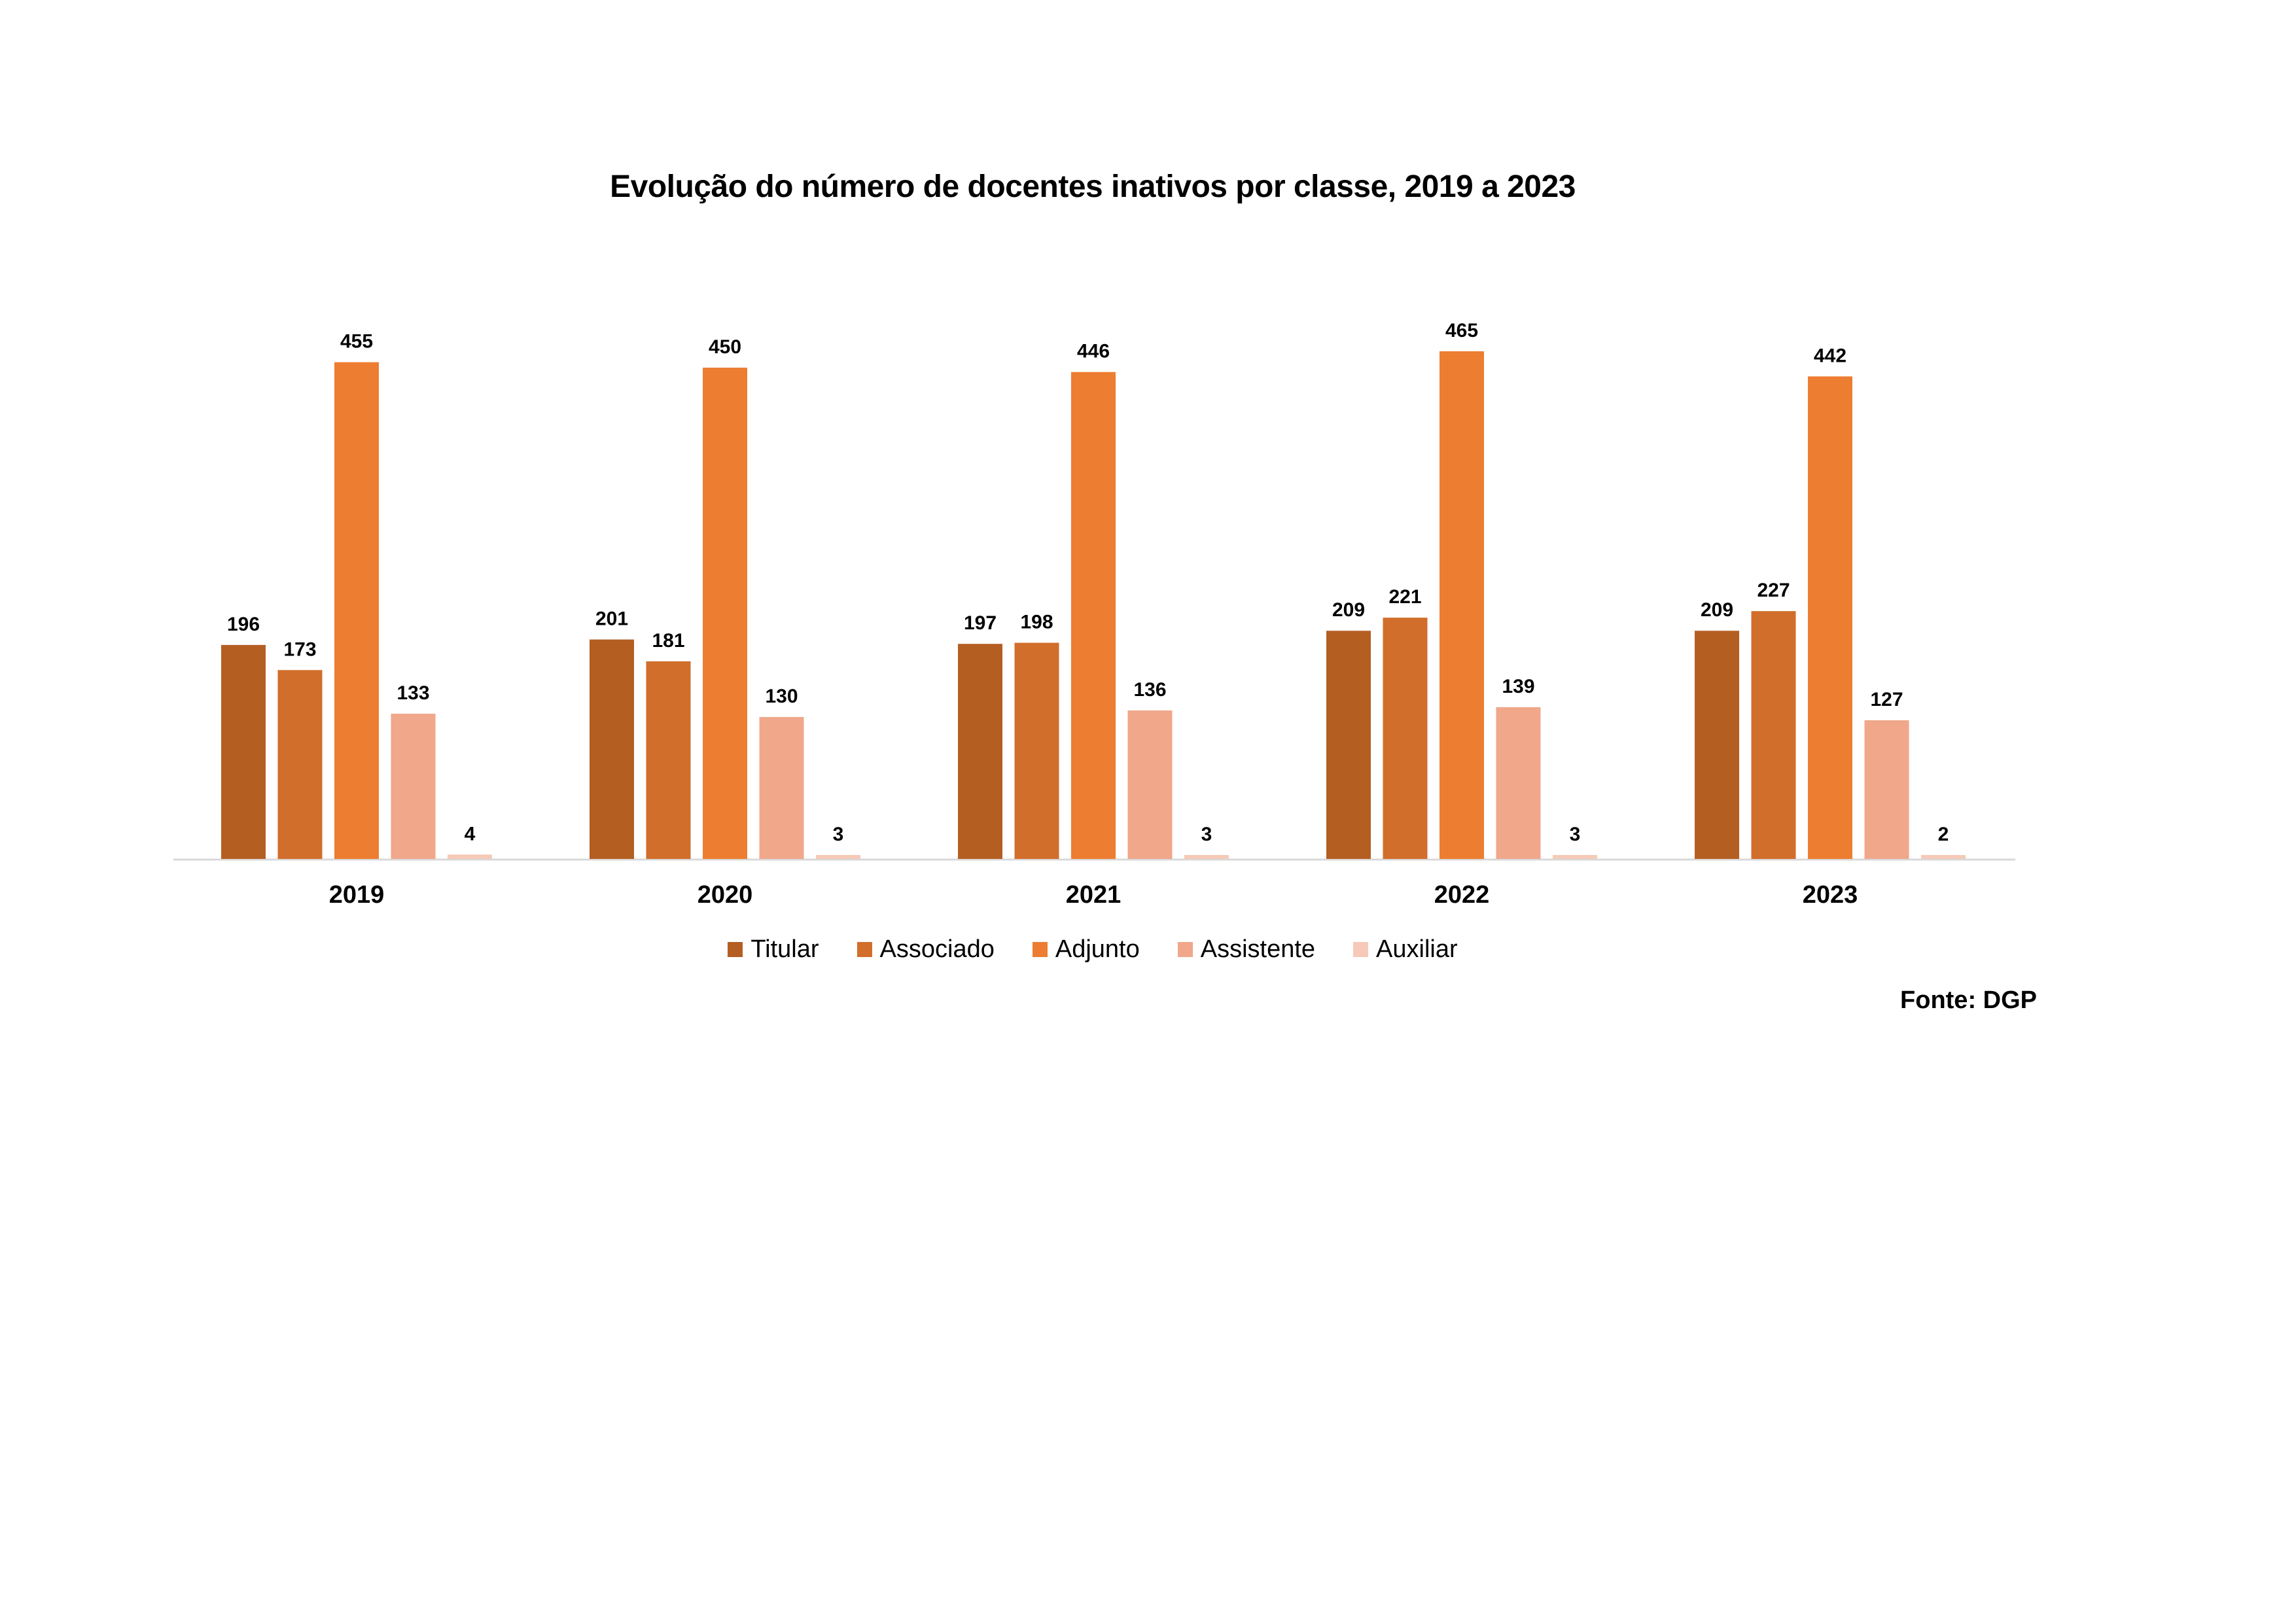 This screenshot has height=1623, width=2296. What do you see at coordinates (1404, 597) in the screenshot?
I see `data-label-associado-2022: 221` at bounding box center [1404, 597].